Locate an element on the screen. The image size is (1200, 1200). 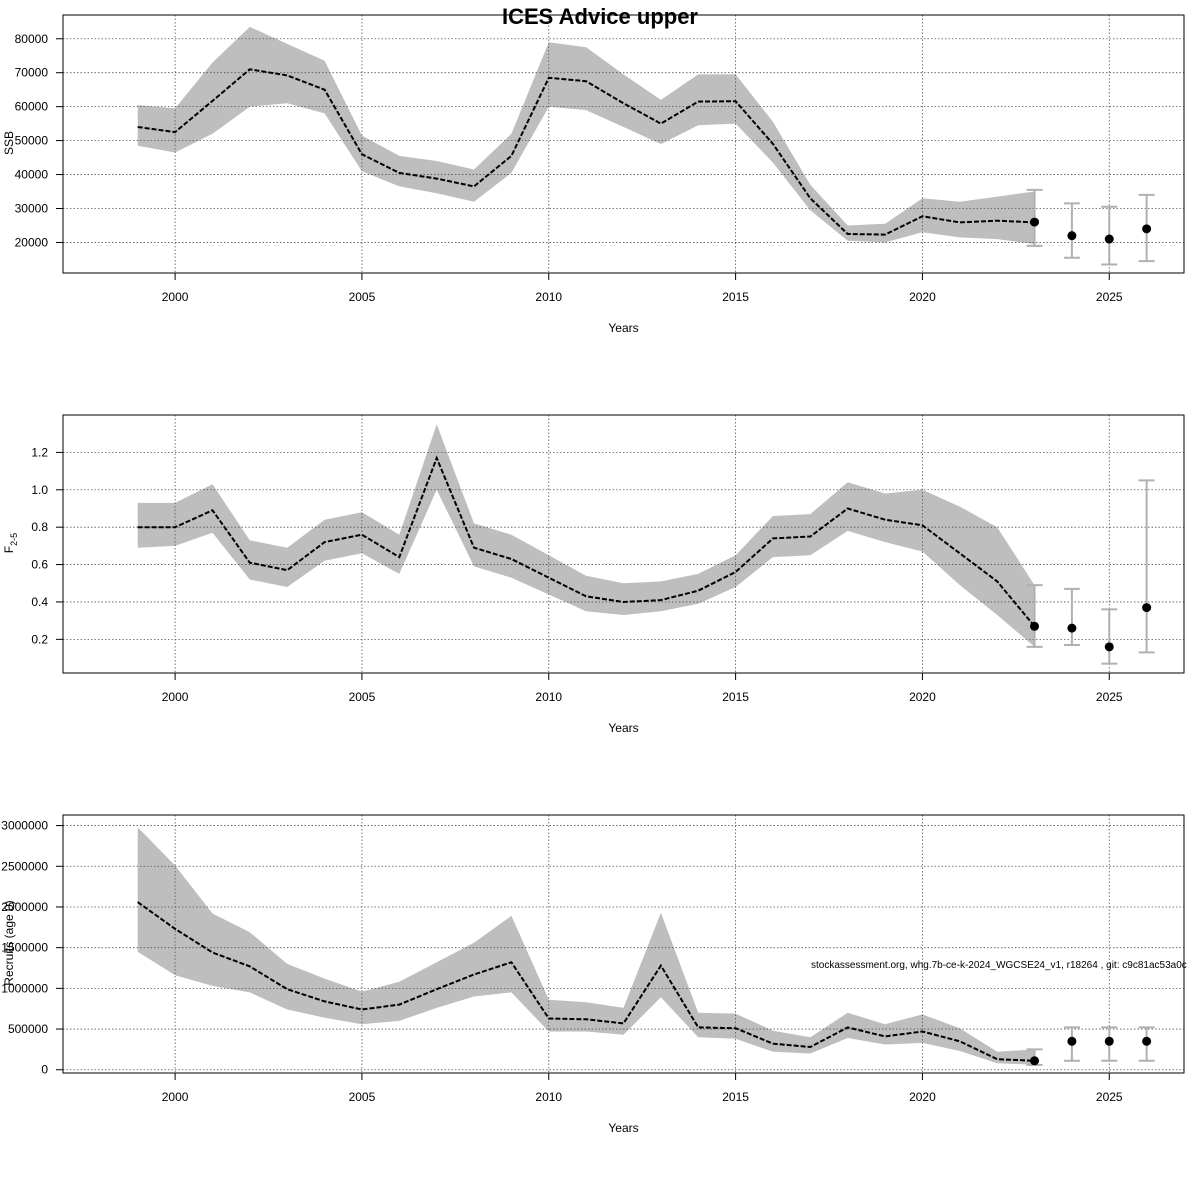
y-tick-label: 3000000 is located at coordinates (24, 826).